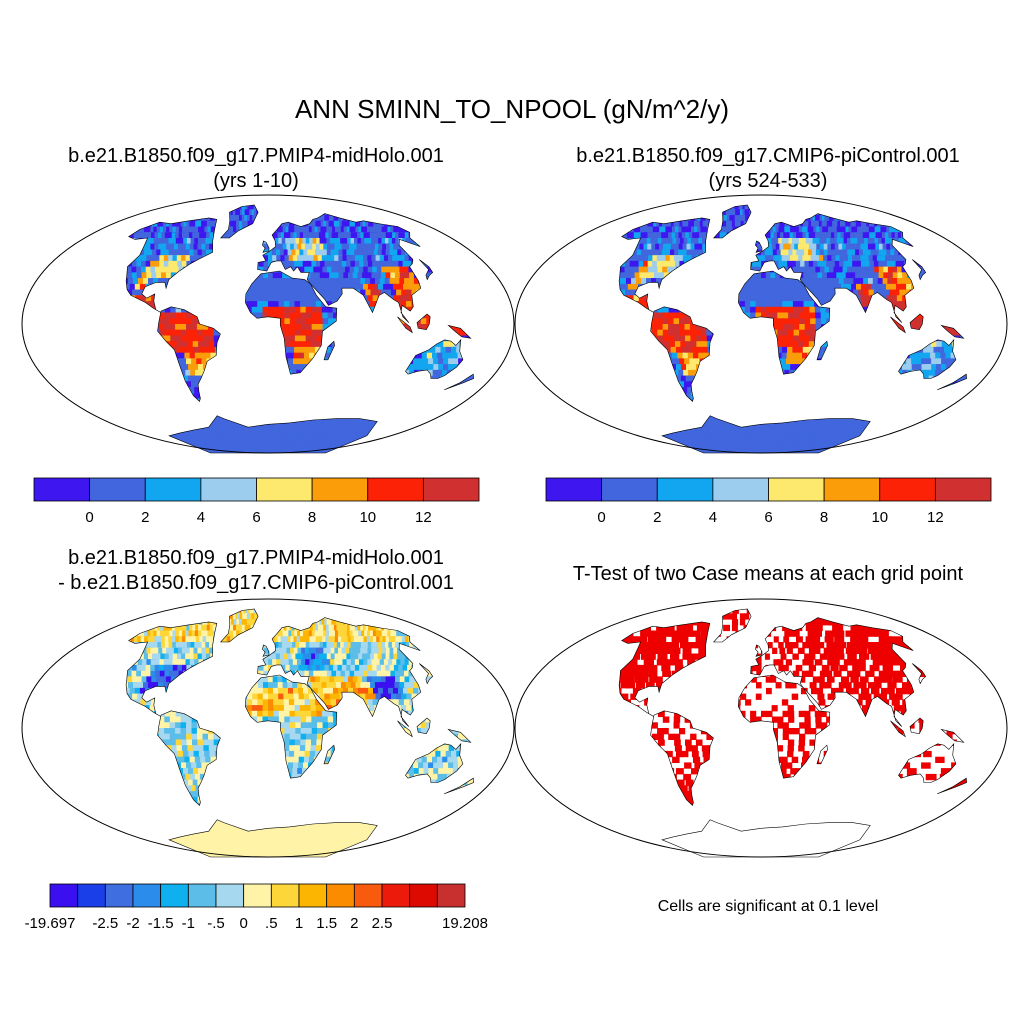 Image resolution: width=1024 pixels, height=1024 pixels. I want to click on colorbar-tick-label: 1, so click(299, 923).